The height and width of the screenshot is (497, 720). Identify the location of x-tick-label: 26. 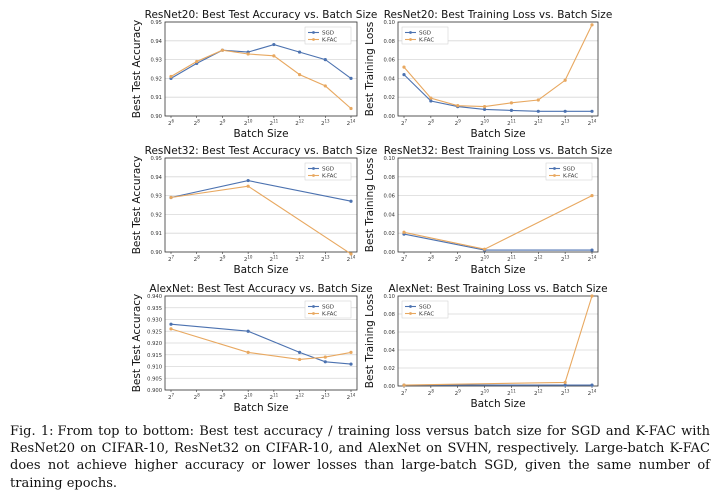
(171, 123).